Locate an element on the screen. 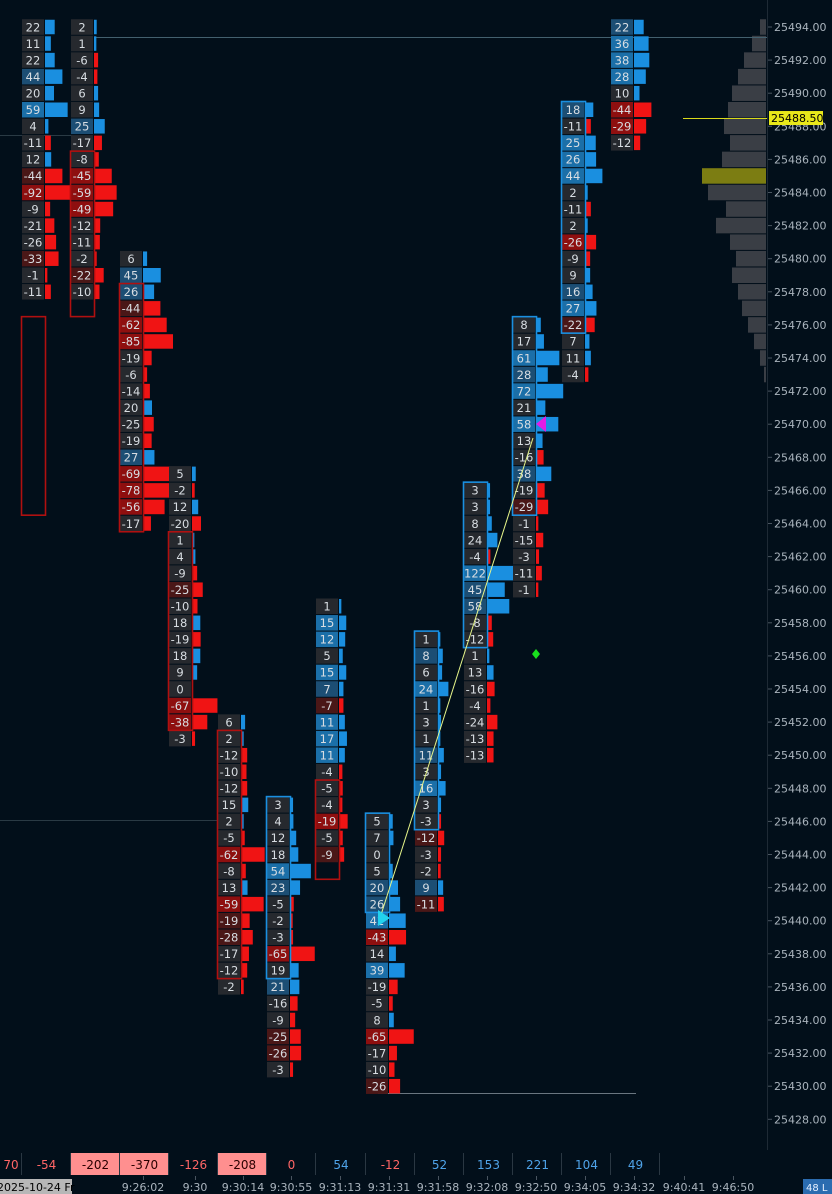 This screenshot has width=832, height=1194. footprint-cell-value: 9 is located at coordinates (81, 110).